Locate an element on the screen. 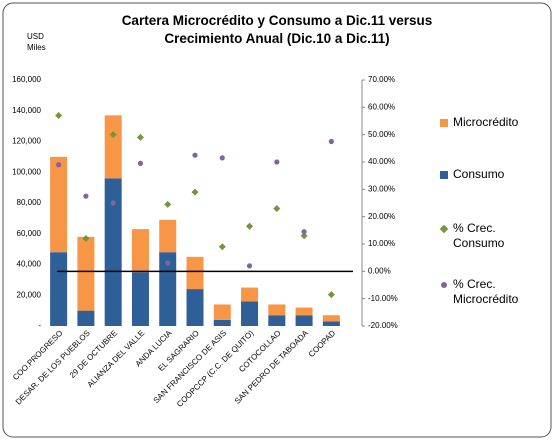 The height and width of the screenshot is (441, 554). legend-item: % Crec. Consumo is located at coordinates (489, 236).